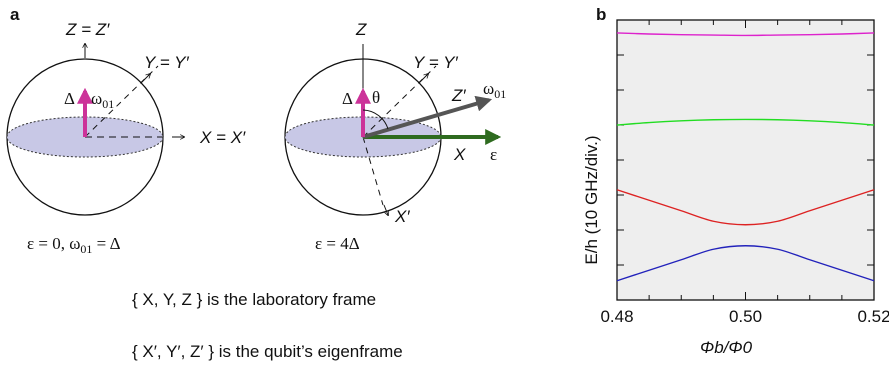 The width and height of the screenshot is (889, 366). I want to click on right-y-axis-arrow, so click(423, 79).